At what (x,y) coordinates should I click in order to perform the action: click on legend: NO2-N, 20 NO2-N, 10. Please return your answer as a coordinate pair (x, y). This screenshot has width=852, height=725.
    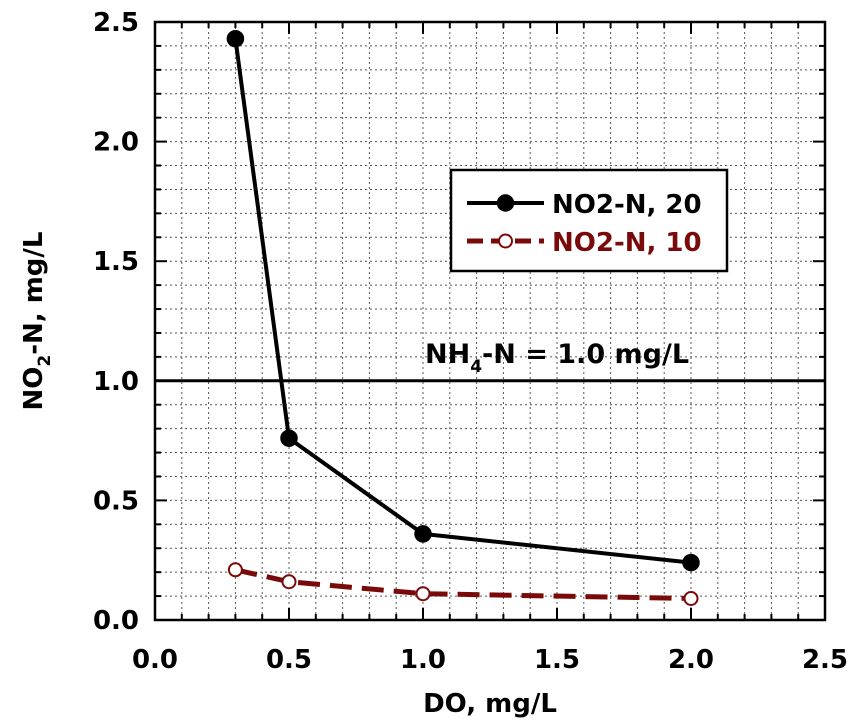
    Looking at the image, I should click on (589, 220).